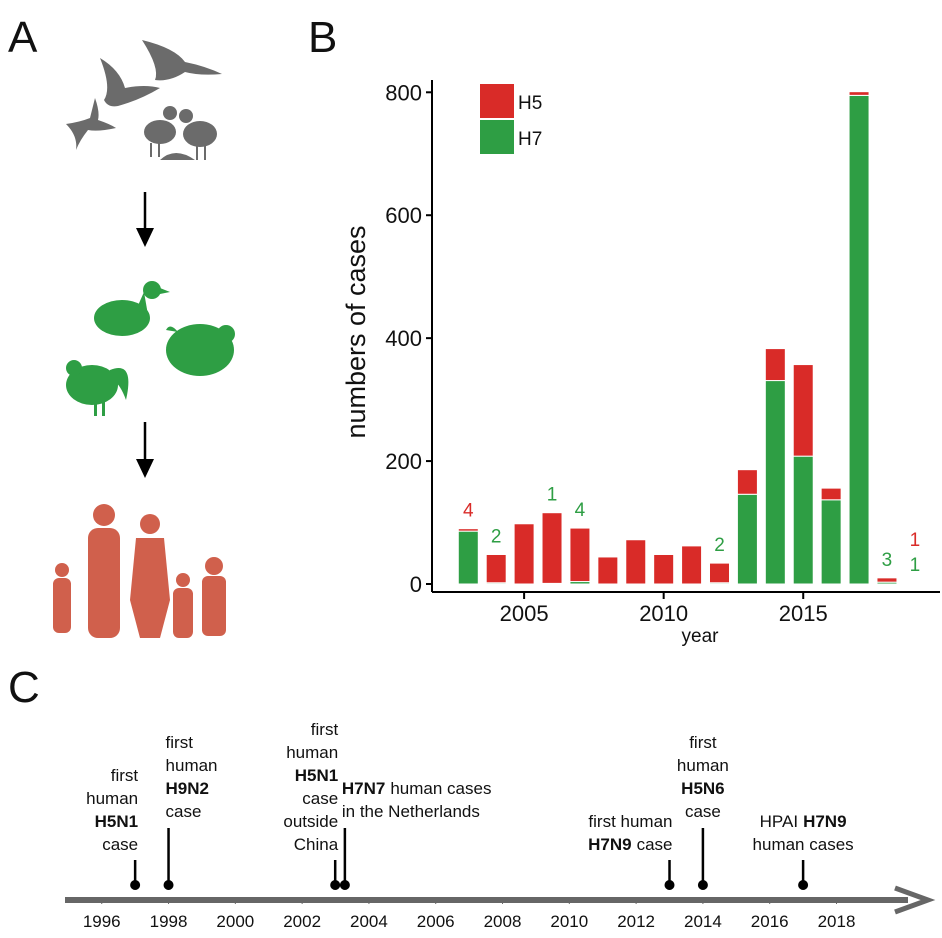 The height and width of the screenshot is (938, 942). Describe the element at coordinates (524, 613) in the screenshot. I see `x-tick-label: 2005` at that location.